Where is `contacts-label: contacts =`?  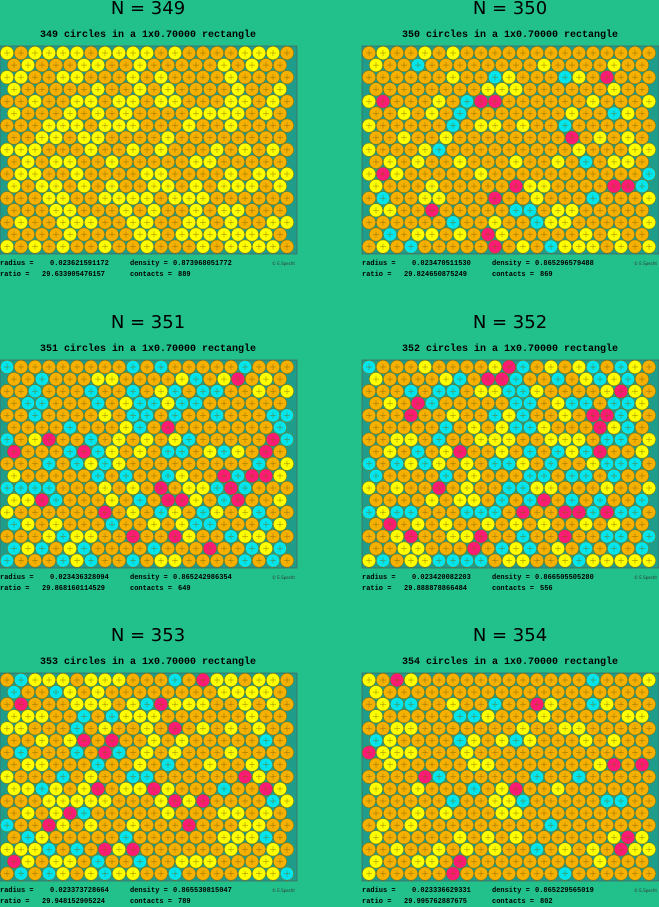 contacts-label: contacts = is located at coordinates (151, 902).